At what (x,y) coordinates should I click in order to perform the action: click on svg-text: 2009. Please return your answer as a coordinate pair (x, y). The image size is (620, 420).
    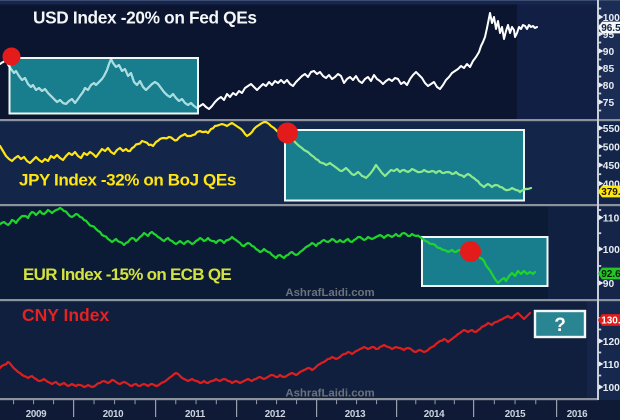
    Looking at the image, I should click on (36, 414).